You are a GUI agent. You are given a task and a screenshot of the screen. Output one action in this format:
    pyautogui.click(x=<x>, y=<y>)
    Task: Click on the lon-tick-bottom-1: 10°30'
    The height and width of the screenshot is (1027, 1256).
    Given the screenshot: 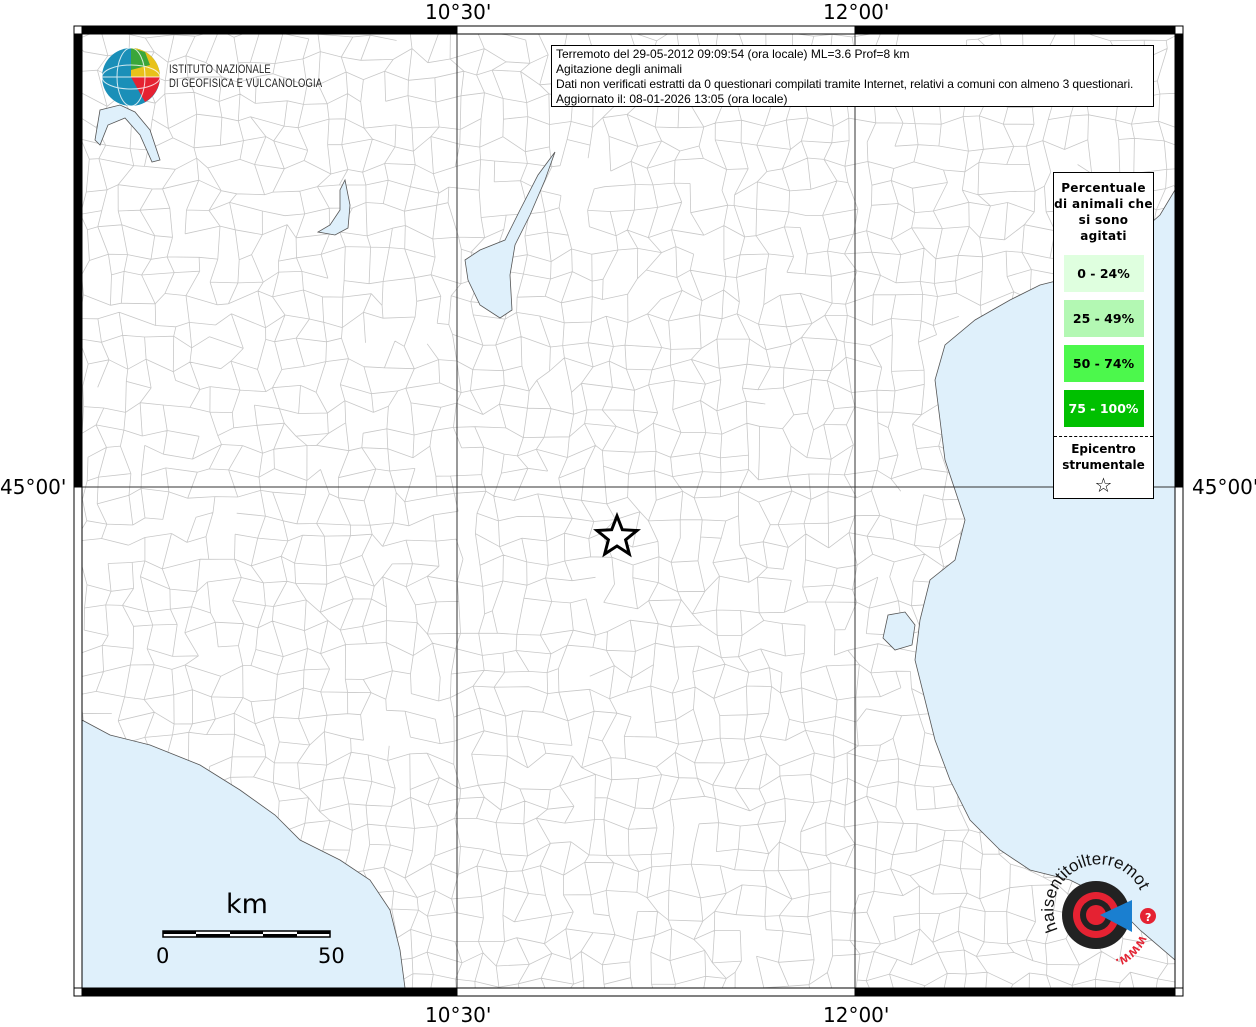 What is the action you would take?
    pyautogui.click(x=458, y=1015)
    